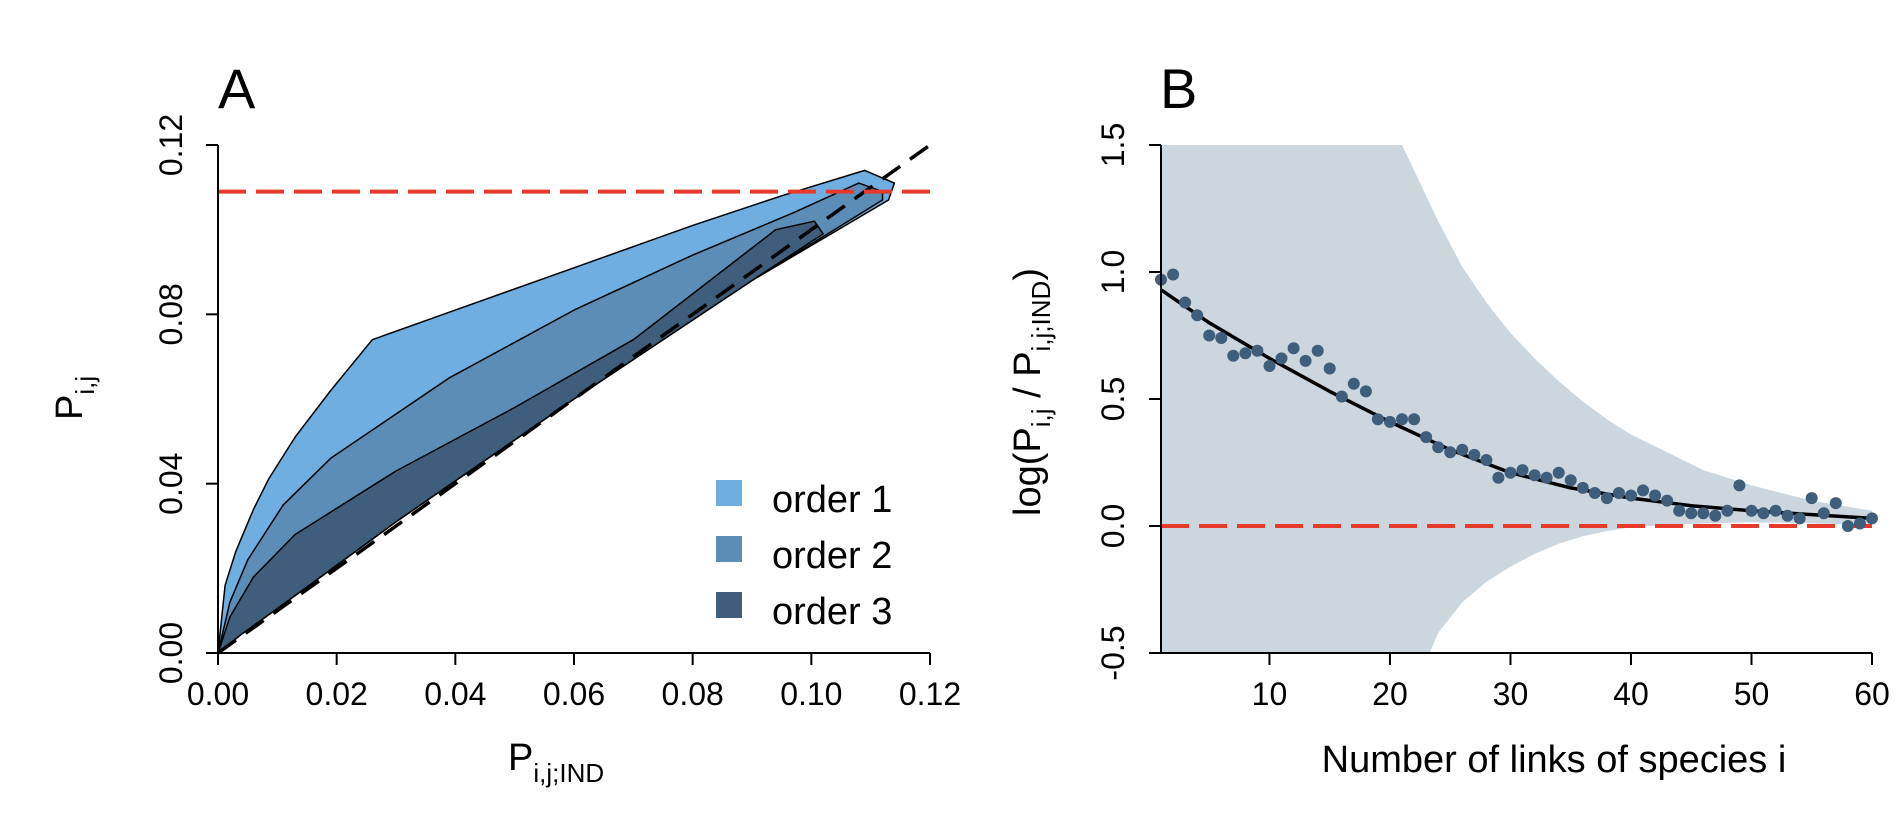  Describe the element at coordinates (1631, 694) in the screenshot. I see `x-tick-label: 40` at that location.